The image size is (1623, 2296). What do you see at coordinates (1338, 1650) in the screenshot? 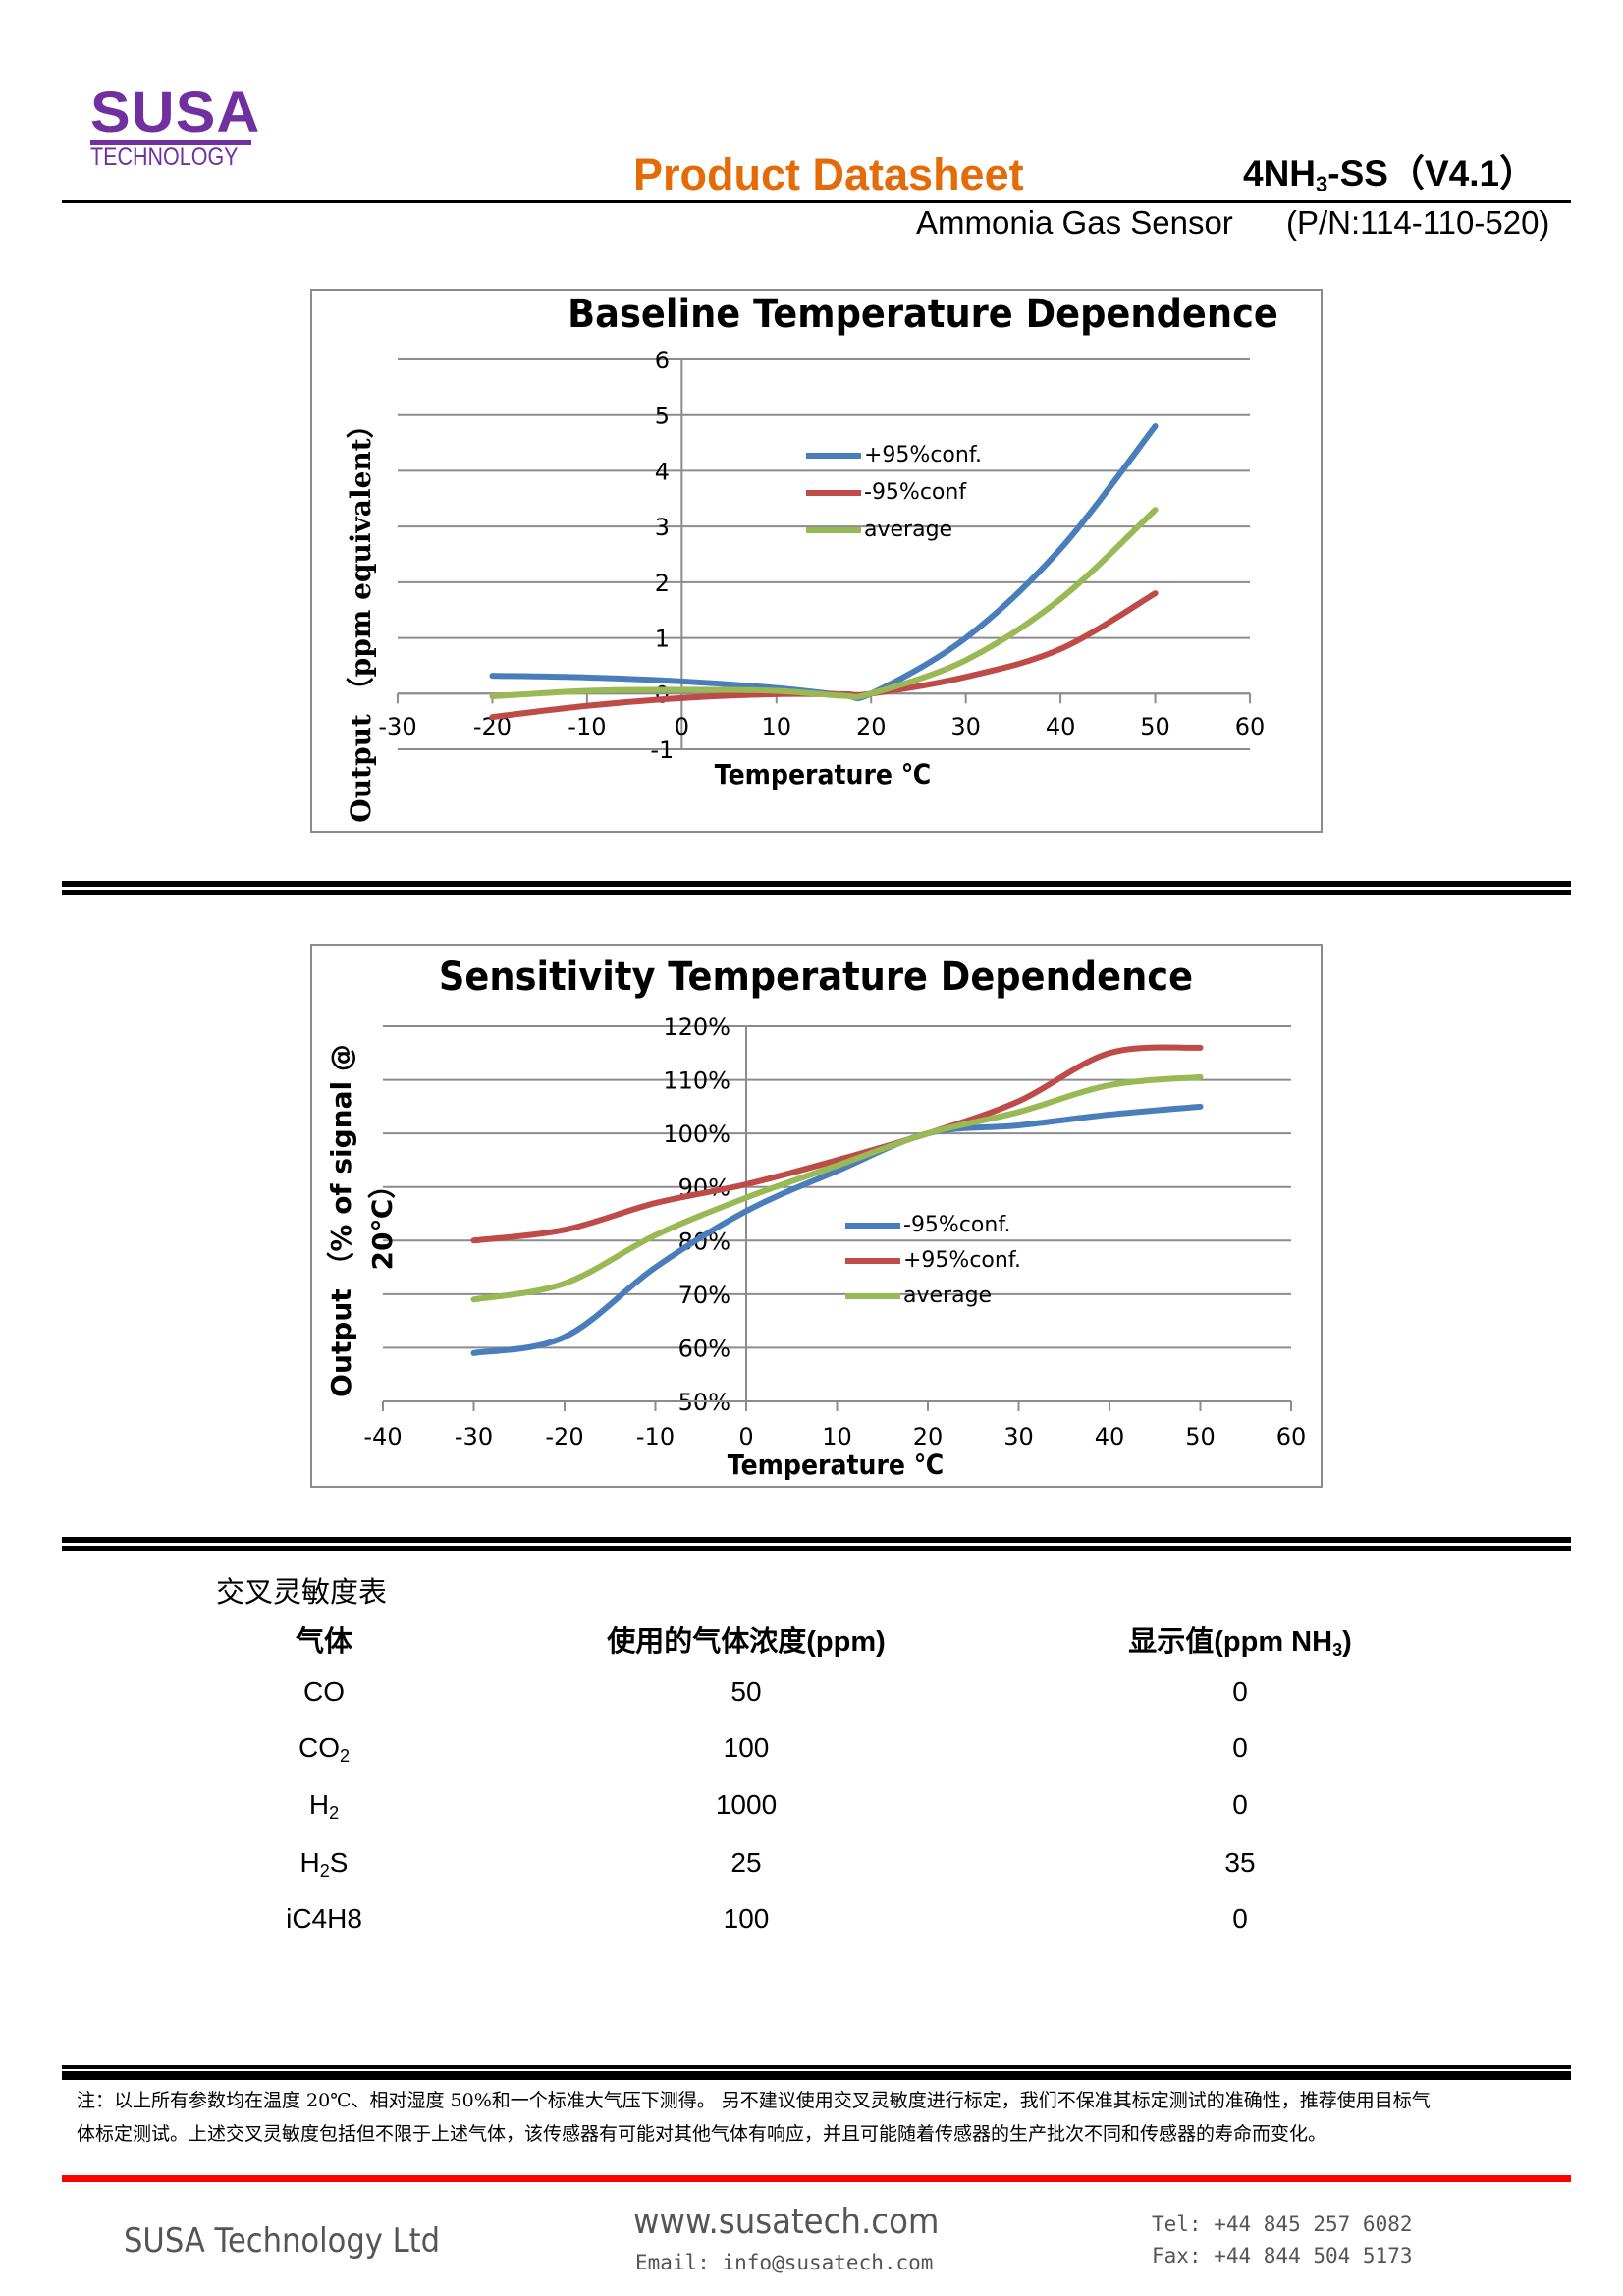
I see `header-sub: 3` at bounding box center [1338, 1650].